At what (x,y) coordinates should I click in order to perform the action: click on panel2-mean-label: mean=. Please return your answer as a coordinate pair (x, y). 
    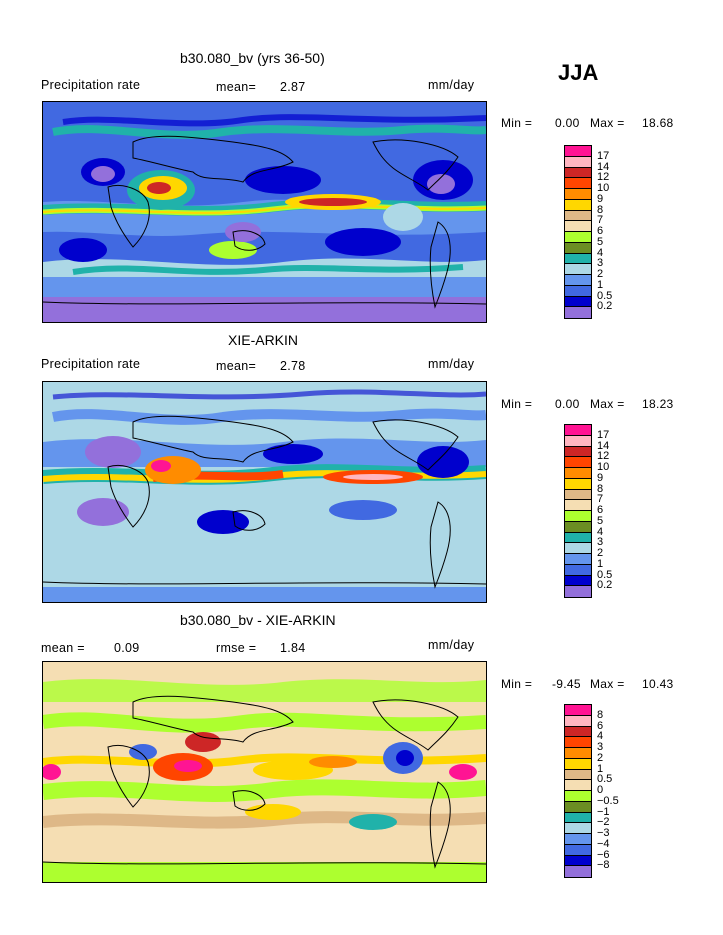
    Looking at the image, I should click on (236, 366).